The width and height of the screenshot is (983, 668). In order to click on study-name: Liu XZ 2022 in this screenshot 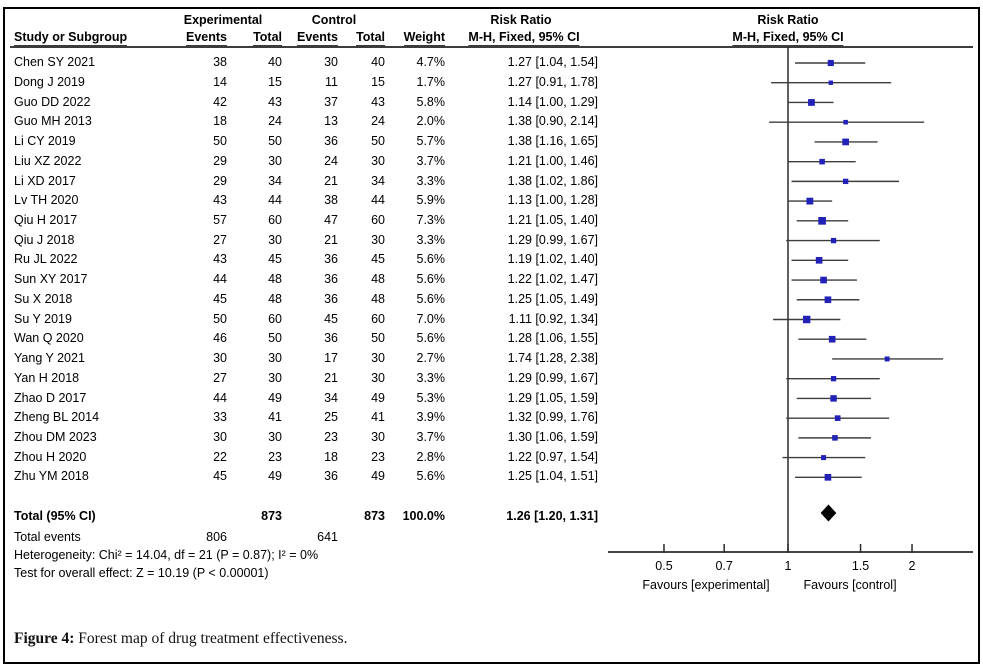, I will do `click(48, 160)`.